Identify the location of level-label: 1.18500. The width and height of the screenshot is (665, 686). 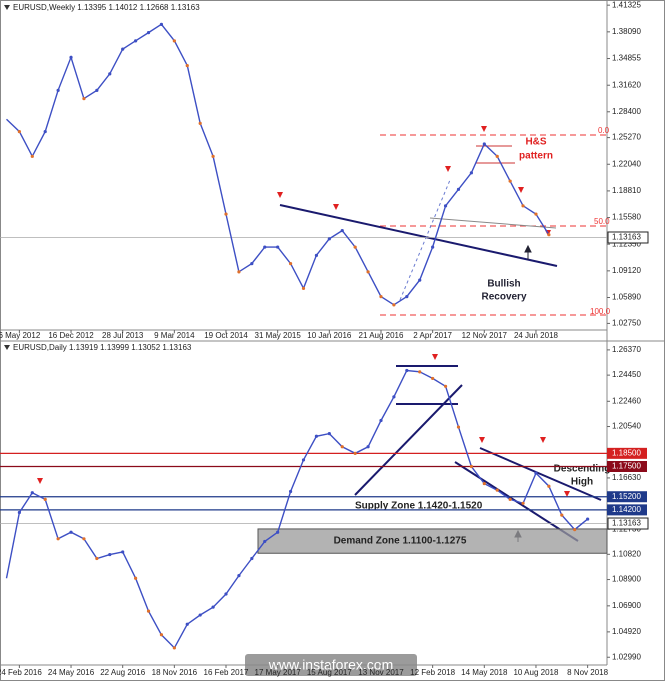
(626, 452).